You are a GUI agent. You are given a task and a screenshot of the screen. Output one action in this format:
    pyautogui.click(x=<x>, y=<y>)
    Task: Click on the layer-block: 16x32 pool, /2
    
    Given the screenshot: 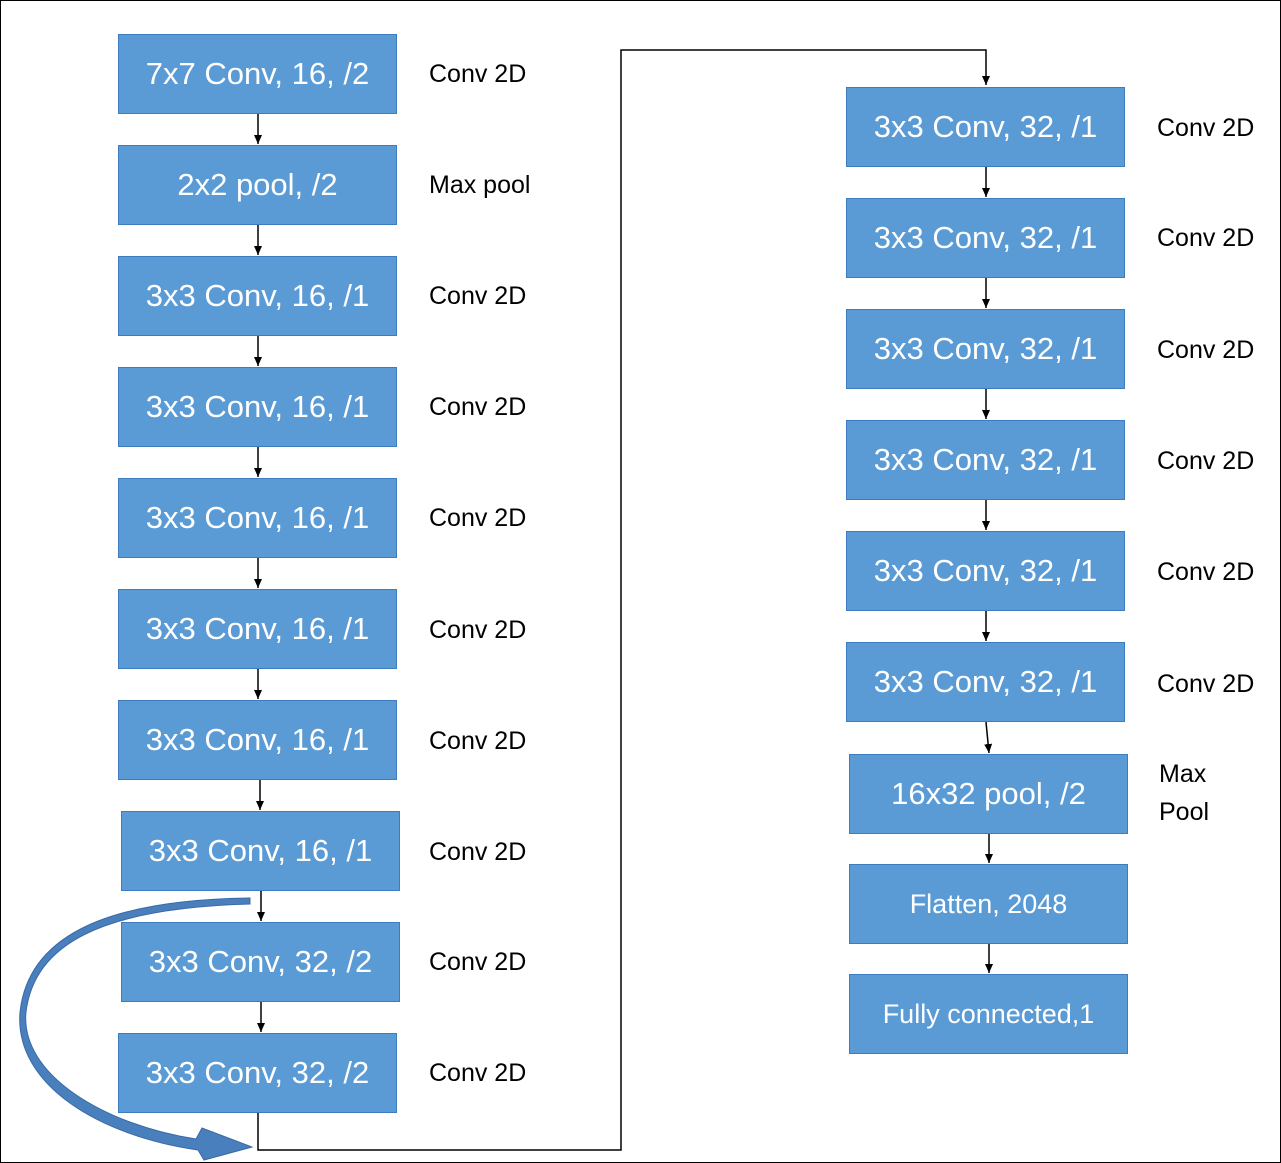 What is the action you would take?
    pyautogui.click(x=988, y=794)
    